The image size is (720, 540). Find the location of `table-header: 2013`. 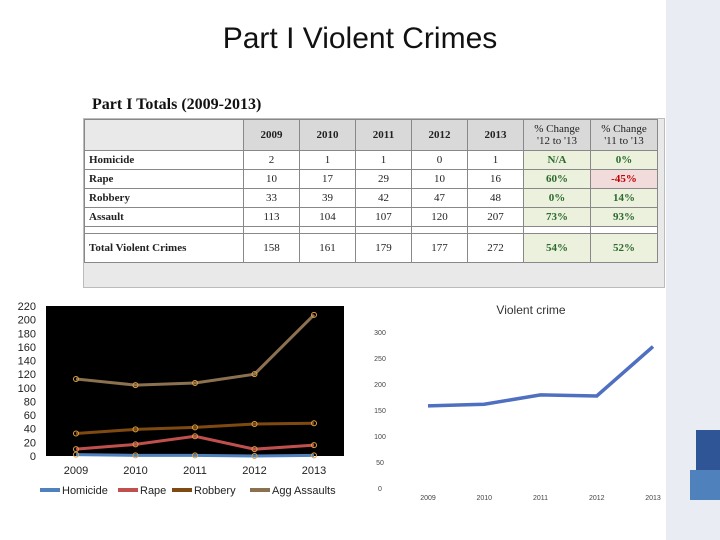

table-header: 2013 is located at coordinates (495, 135).